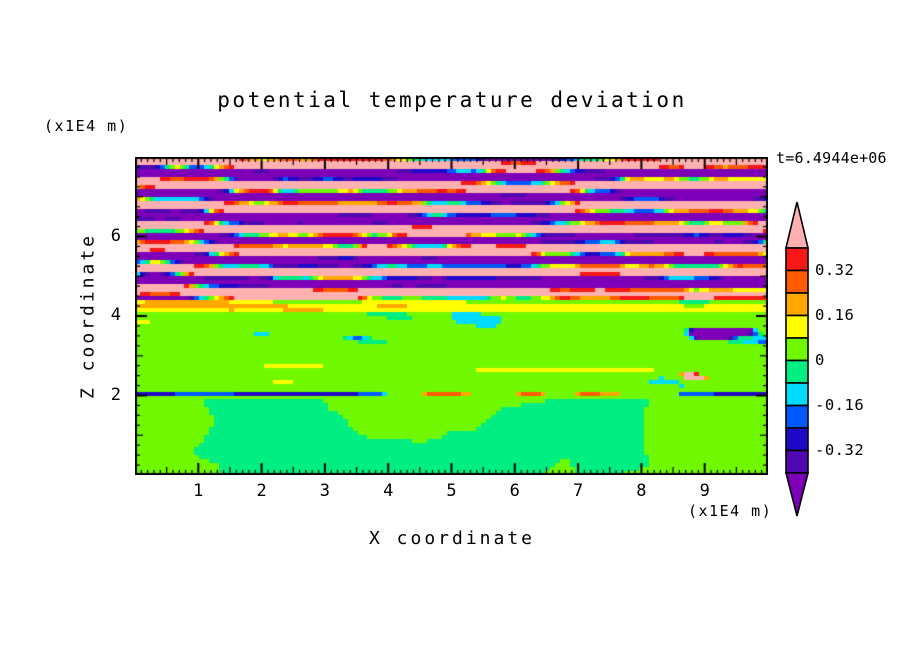 This screenshot has width=904, height=654. I want to click on x-tick-label: 7, so click(578, 491).